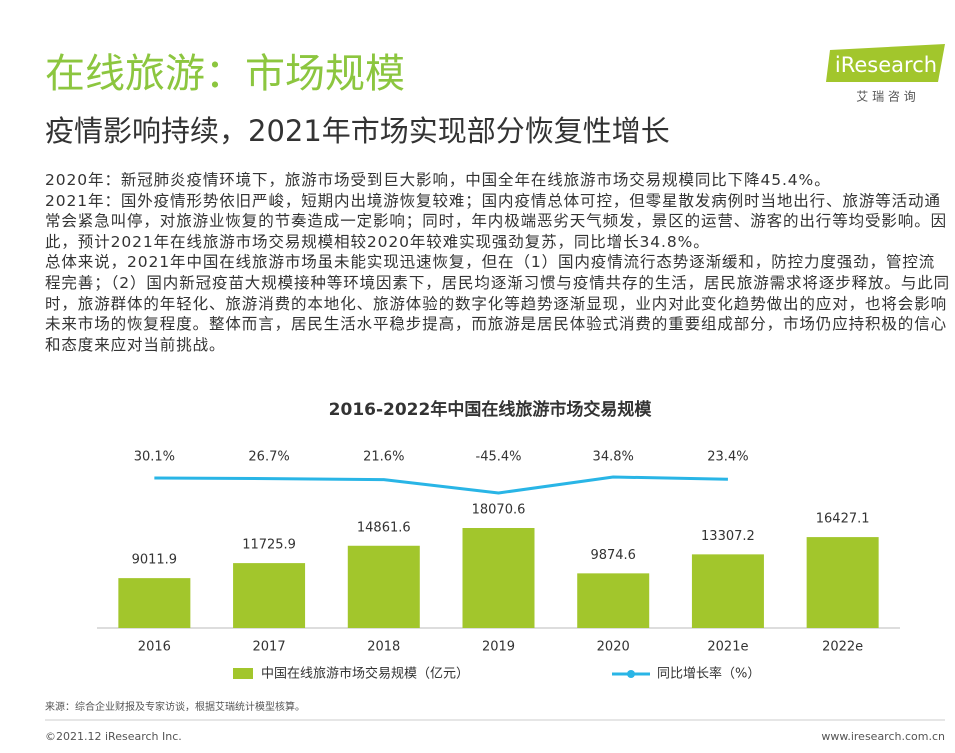 Image resolution: width=955 pixels, height=753 pixels. I want to click on x-tick-label: 2022e, so click(842, 647).